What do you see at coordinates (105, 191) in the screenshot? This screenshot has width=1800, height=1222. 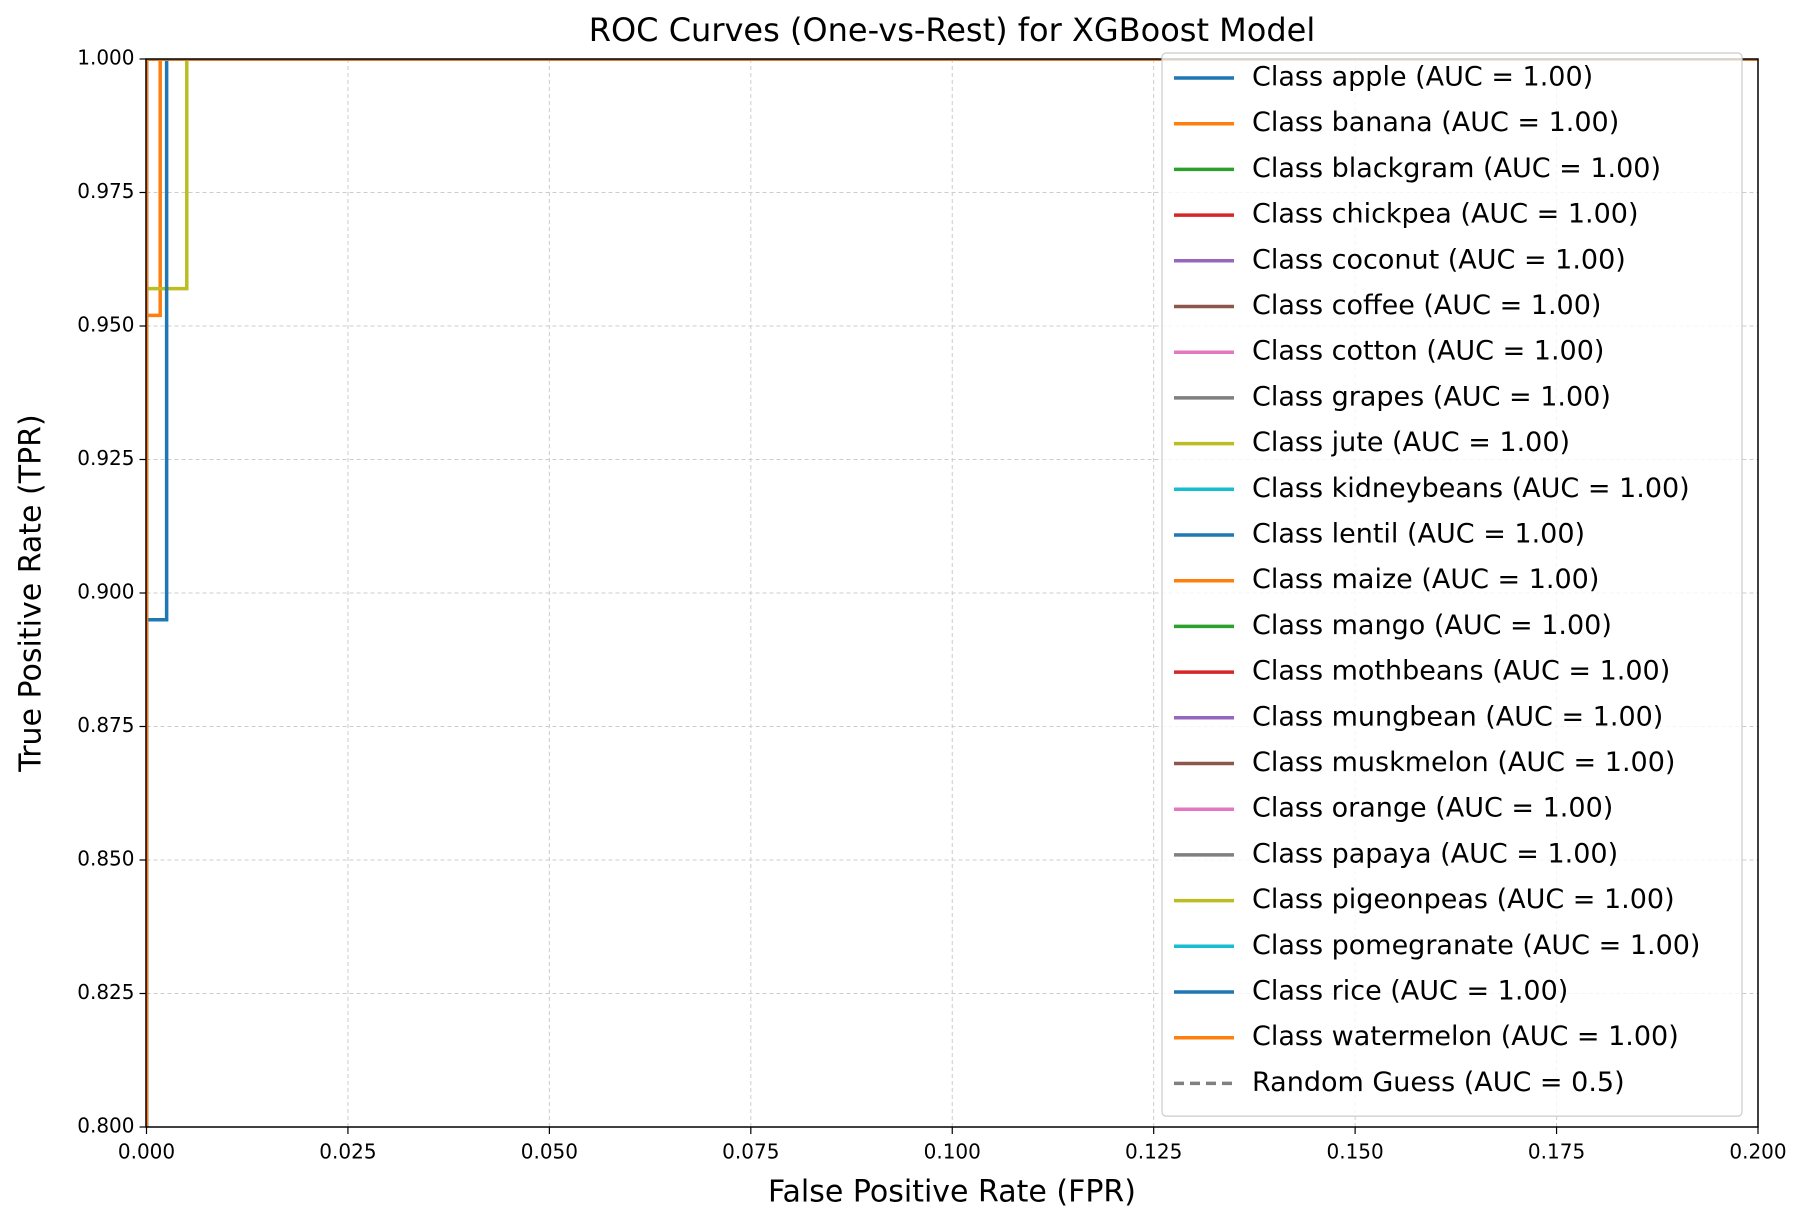 I see `y-tick-label: 0.975` at bounding box center [105, 191].